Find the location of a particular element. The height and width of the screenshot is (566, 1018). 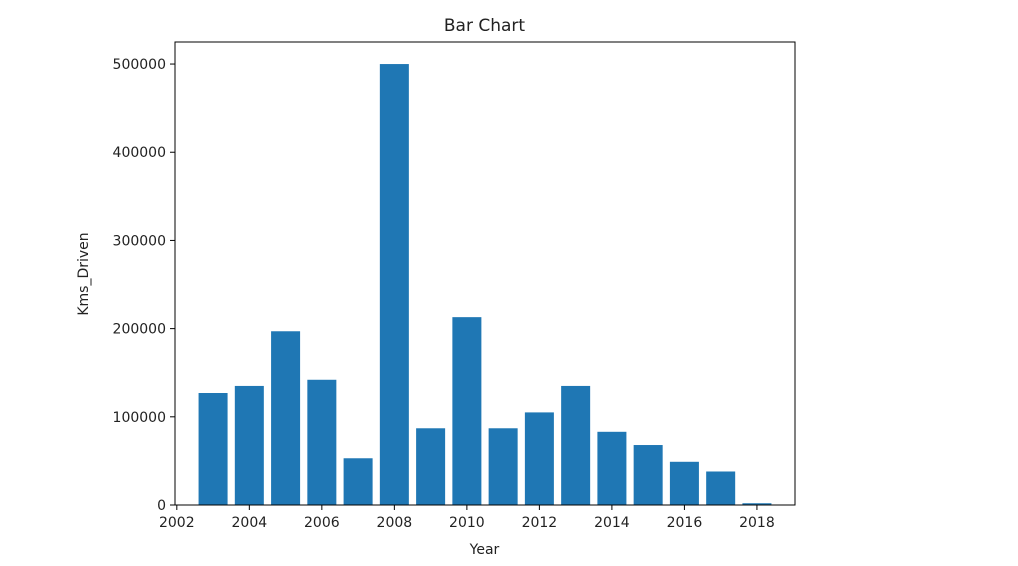

bar-2004 is located at coordinates (249, 445).